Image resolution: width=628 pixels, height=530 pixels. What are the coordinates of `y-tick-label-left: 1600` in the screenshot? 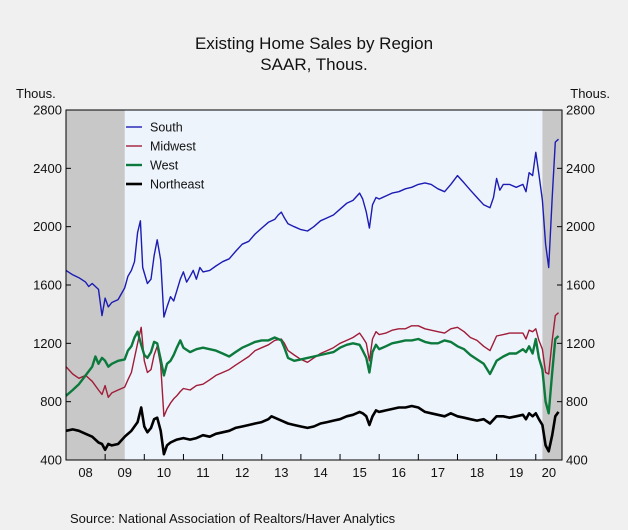 It's located at (47, 285).